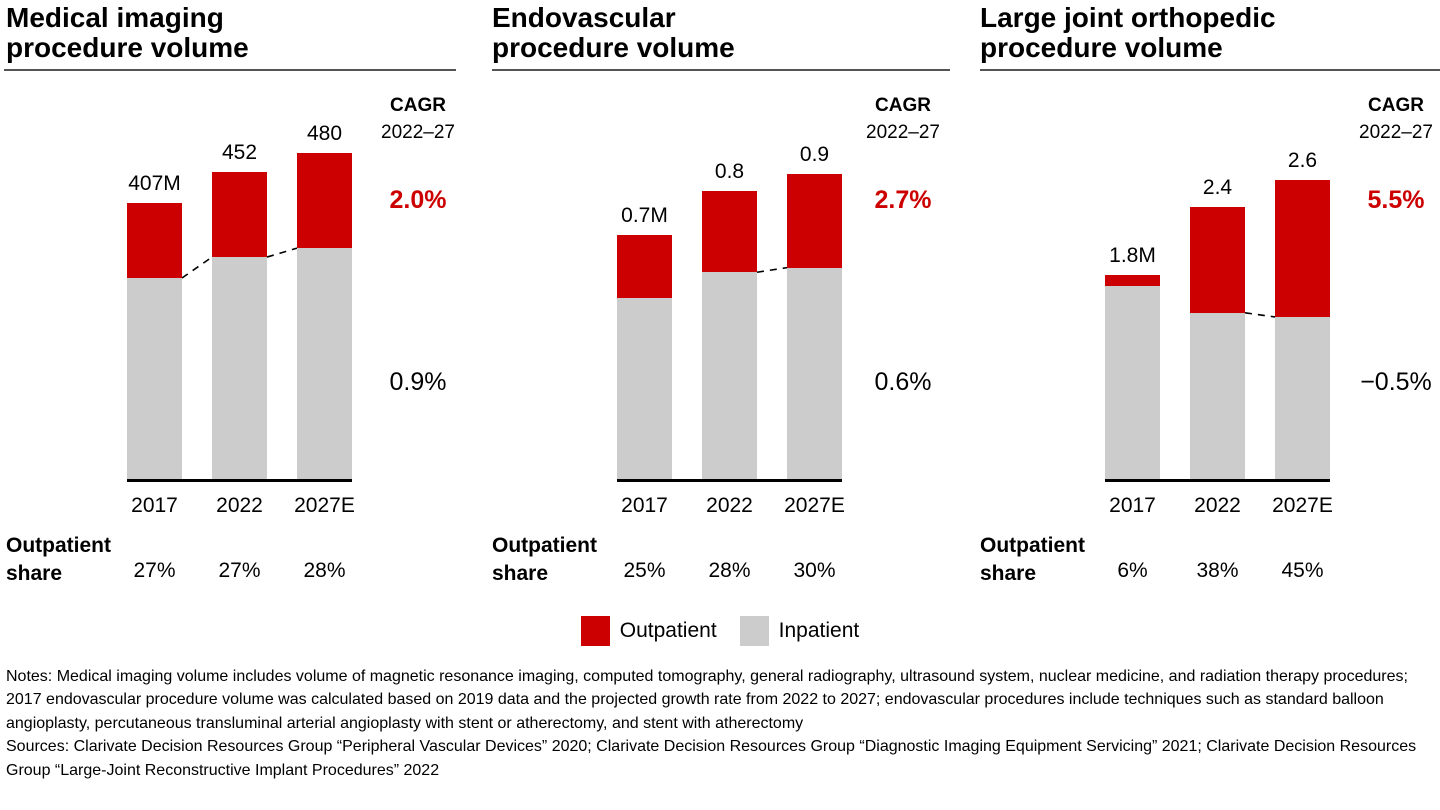 This screenshot has height=810, width=1440. I want to click on bar-total-label: 480, so click(324, 133).